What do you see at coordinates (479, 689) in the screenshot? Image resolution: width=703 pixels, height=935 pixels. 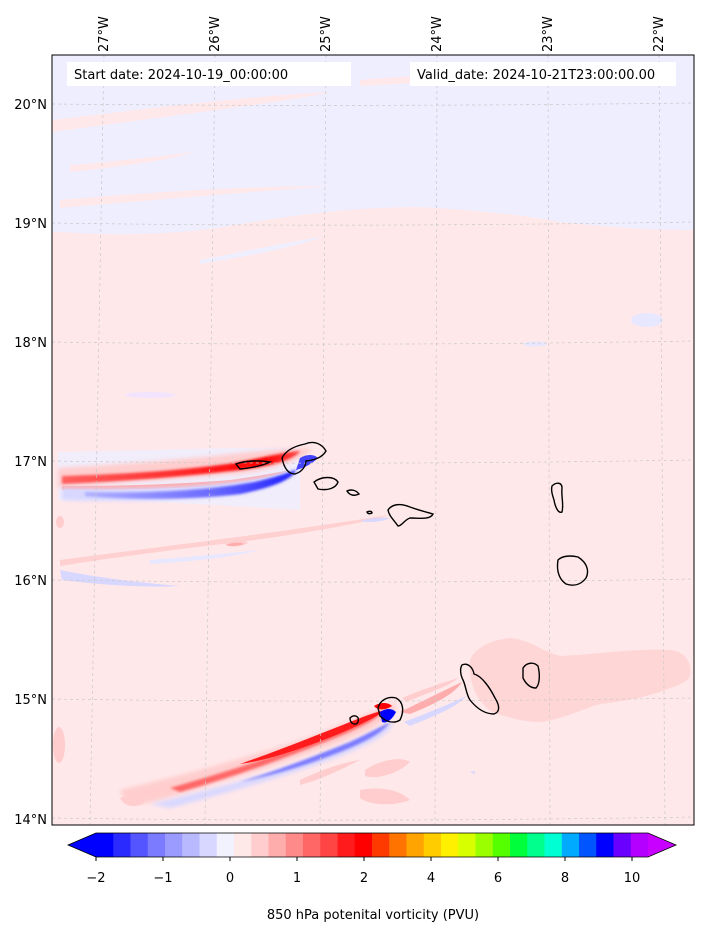 I see `island-santiago` at bounding box center [479, 689].